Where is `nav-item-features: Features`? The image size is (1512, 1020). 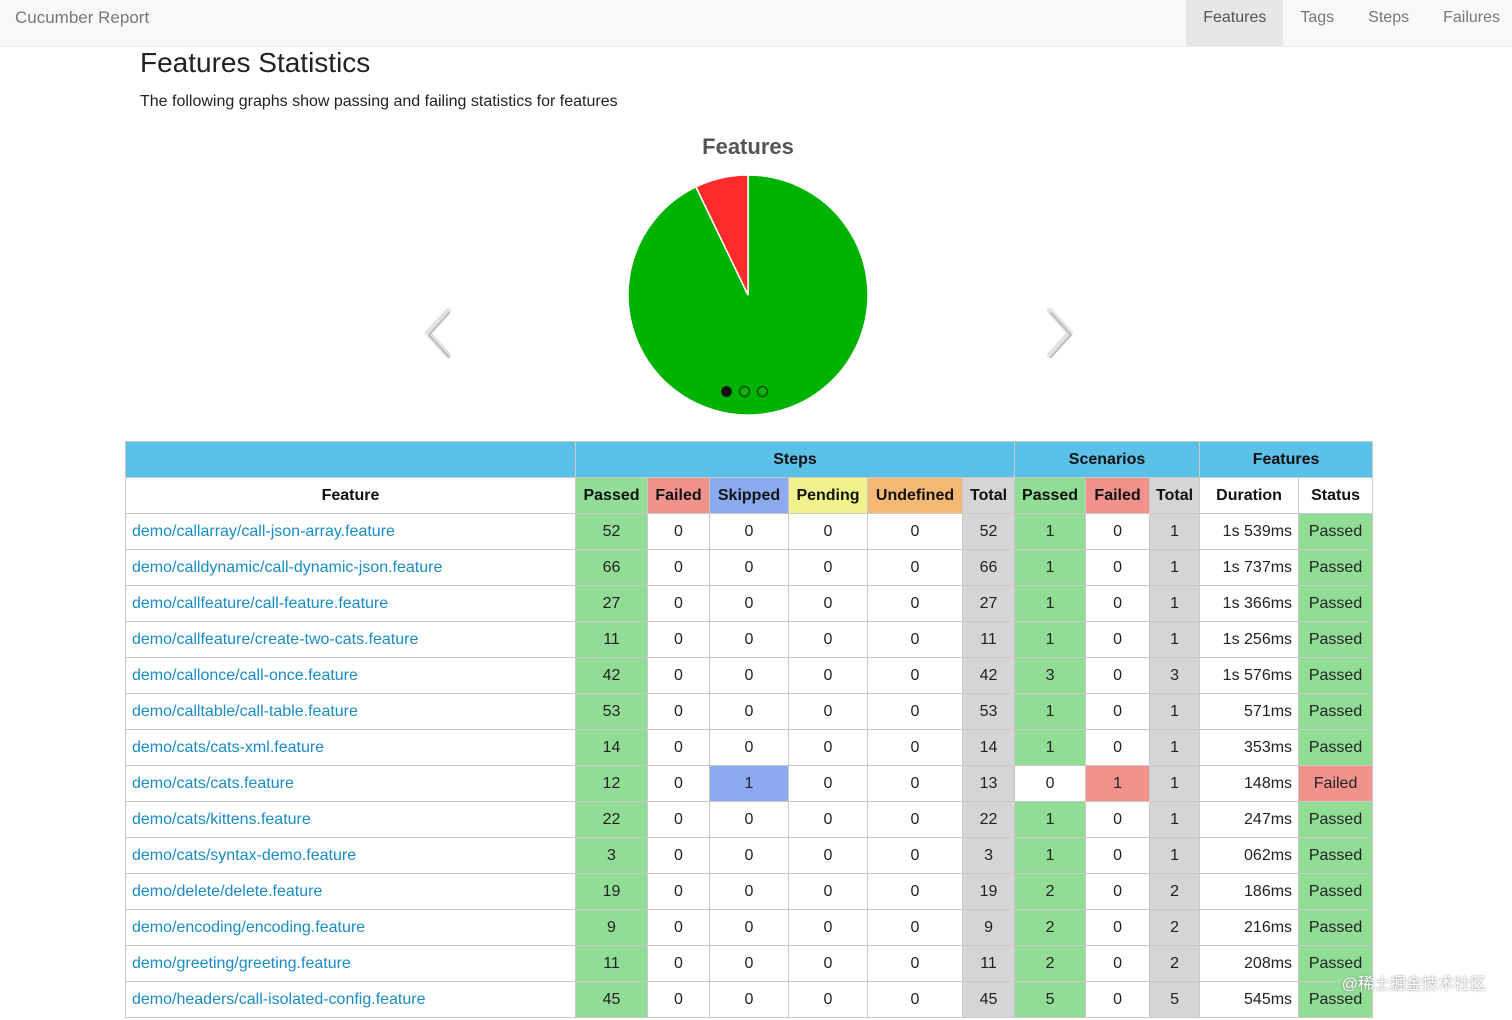 nav-item-features: Features is located at coordinates (1235, 23).